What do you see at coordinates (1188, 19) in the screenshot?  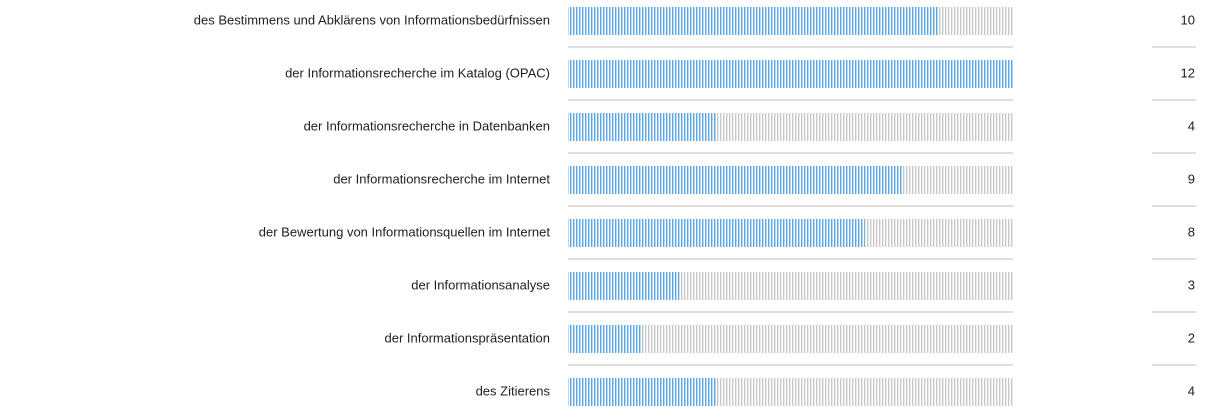 I see `value-label: 10` at bounding box center [1188, 19].